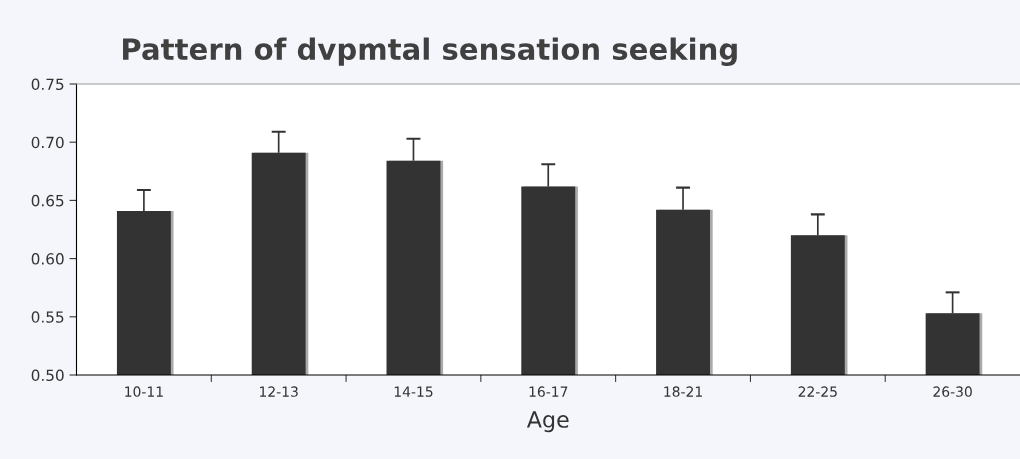 This screenshot has height=459, width=1020. I want to click on x-tick-label: 18-21, so click(683, 391).